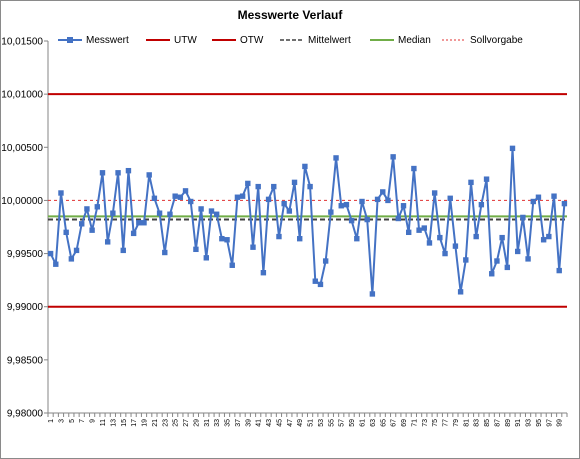 The height and width of the screenshot is (459, 580). I want to click on y-tick-label: 10,00000, so click(22, 201).